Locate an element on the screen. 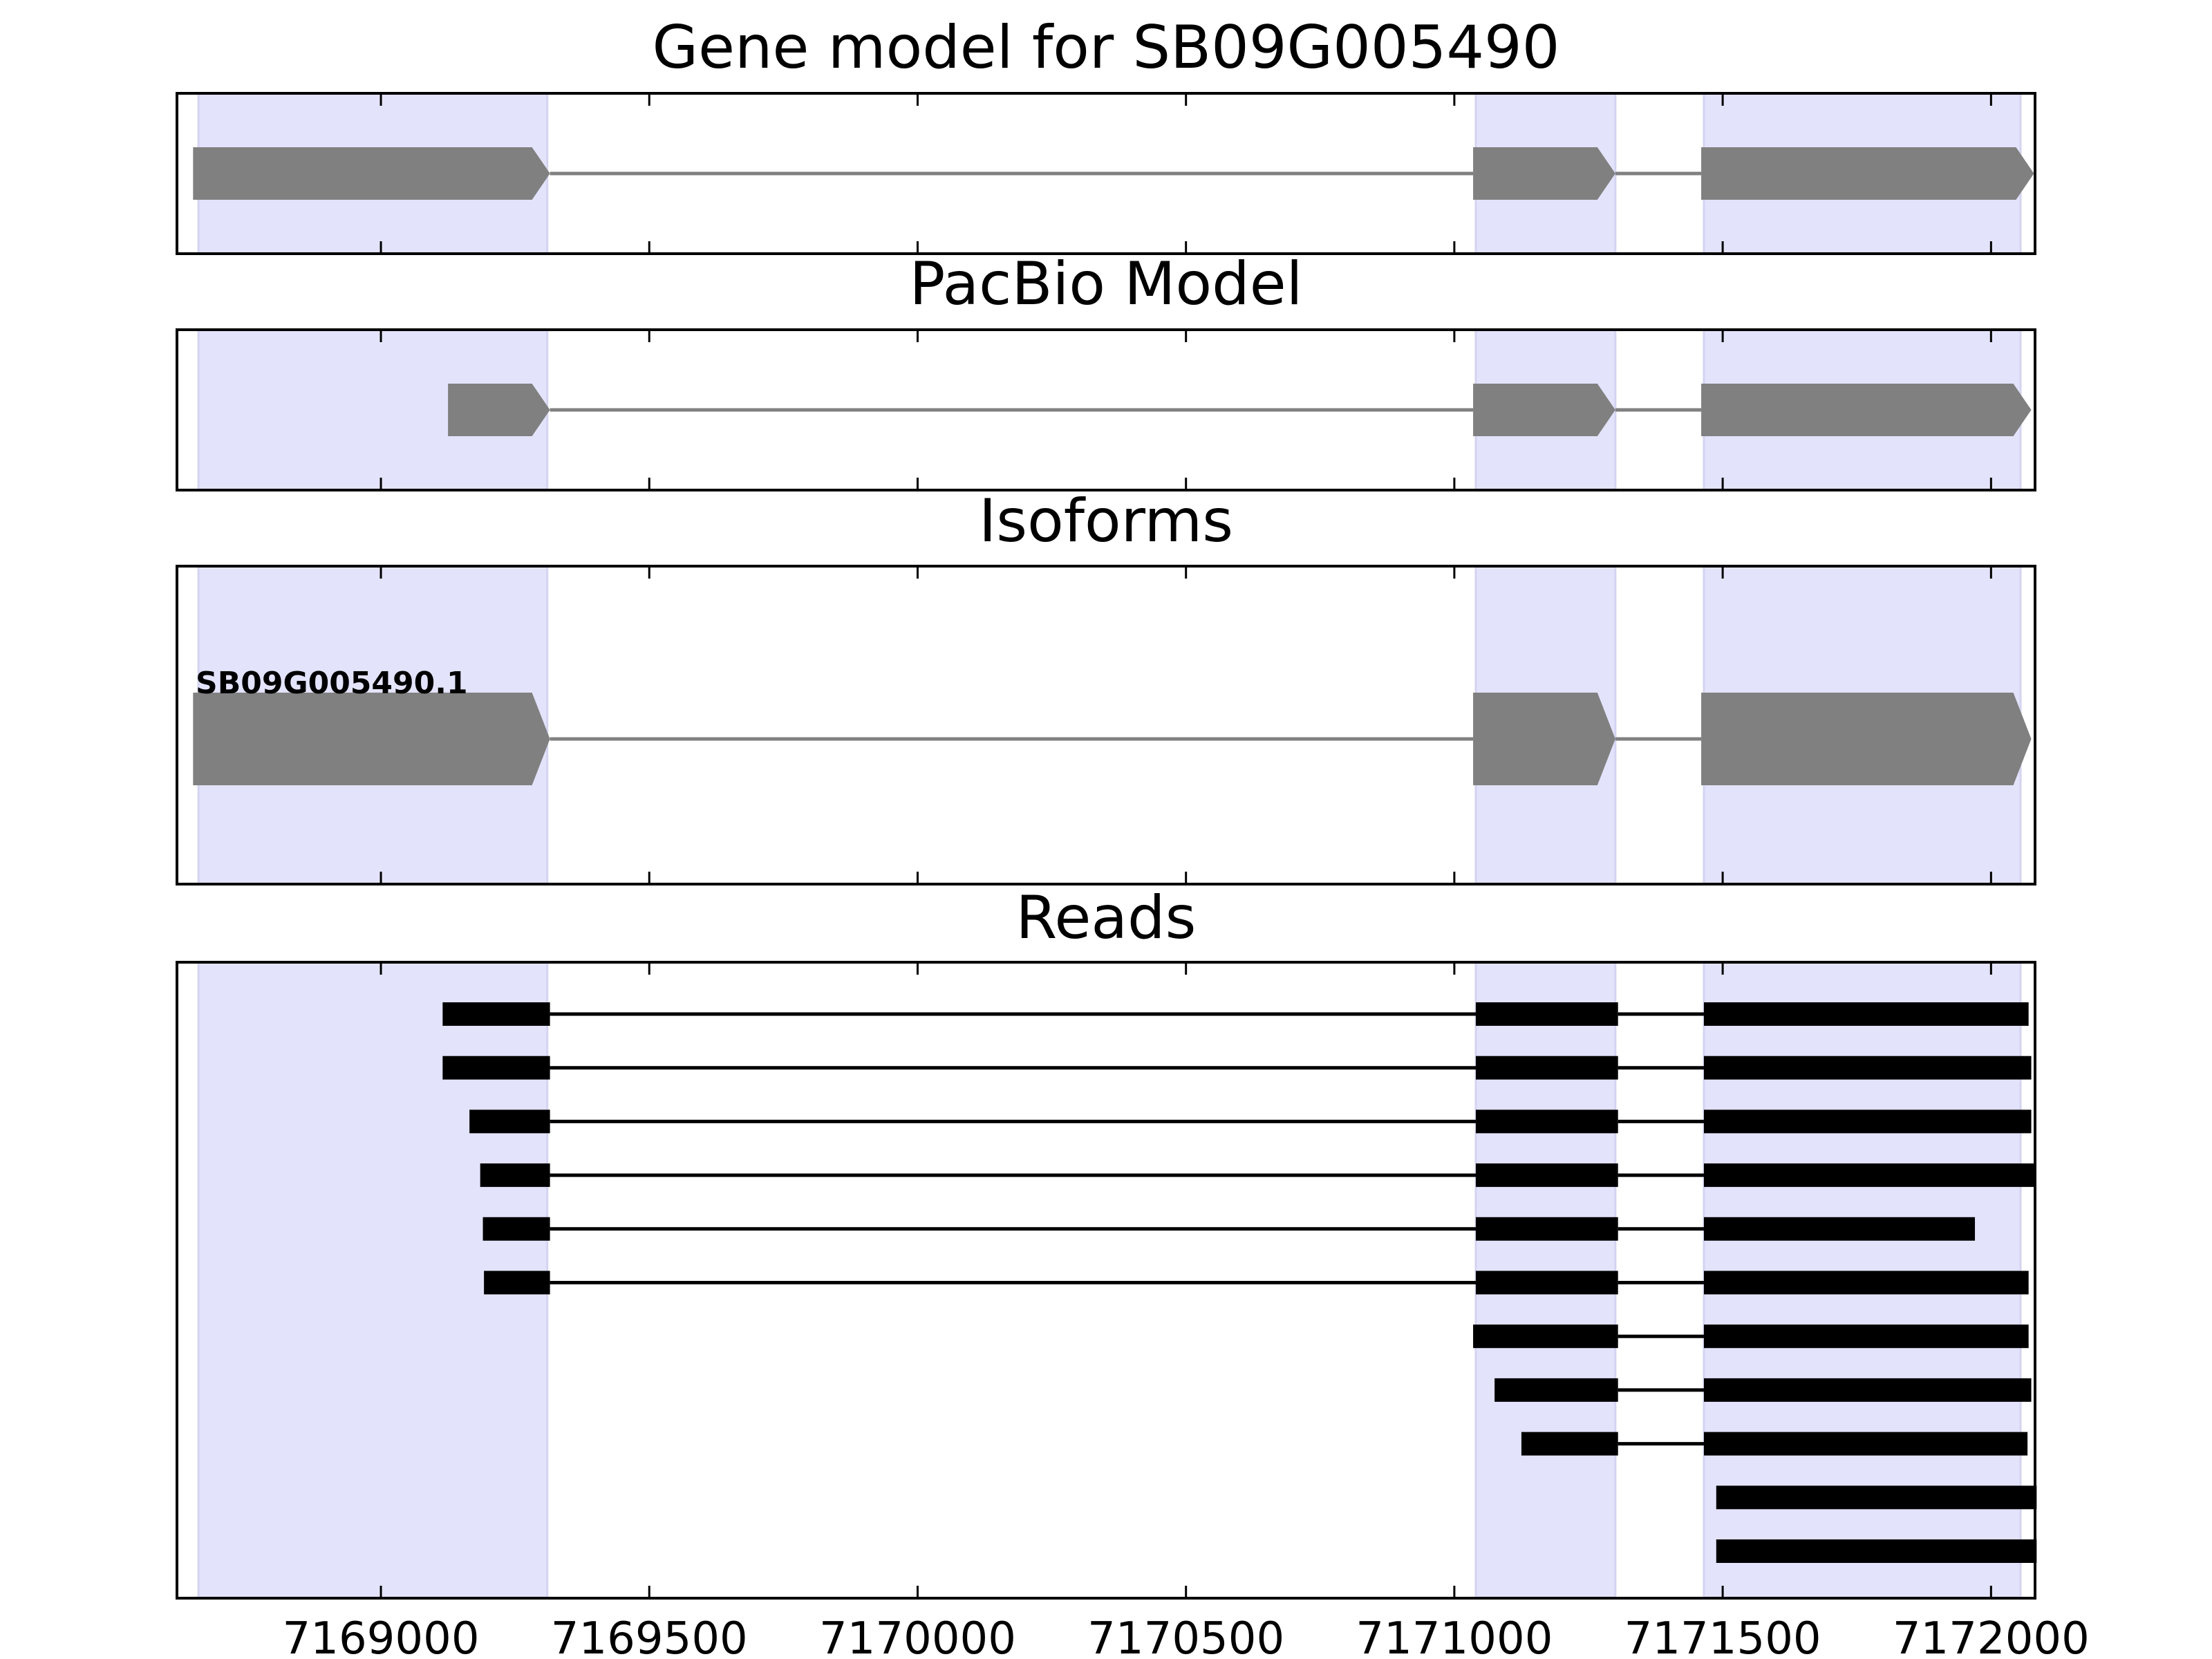 The width and height of the screenshot is (2212, 1659). panel-title-pacbio-model: PacBio Model is located at coordinates (1105, 284).